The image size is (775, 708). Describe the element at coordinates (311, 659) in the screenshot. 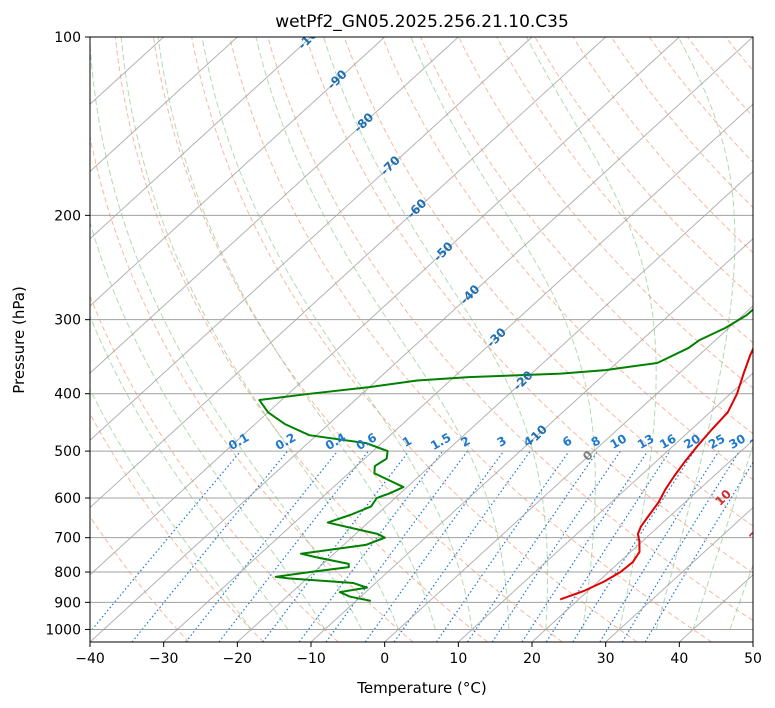

I see `x-tick-label: −10` at that location.